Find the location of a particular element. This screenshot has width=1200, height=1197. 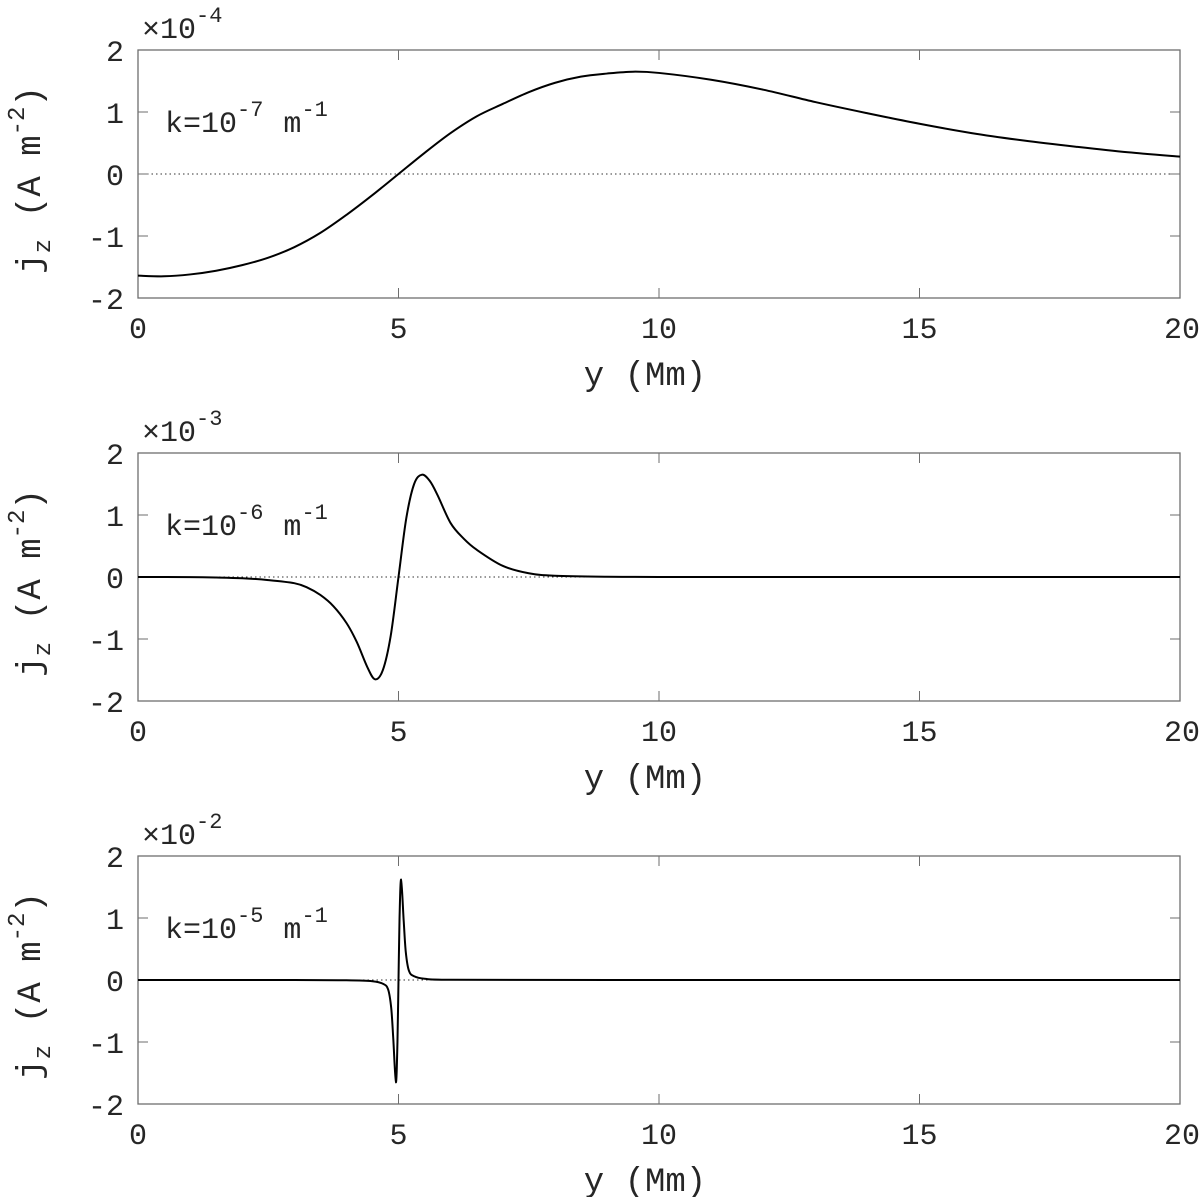

current-density-curve is located at coordinates (658, 981).